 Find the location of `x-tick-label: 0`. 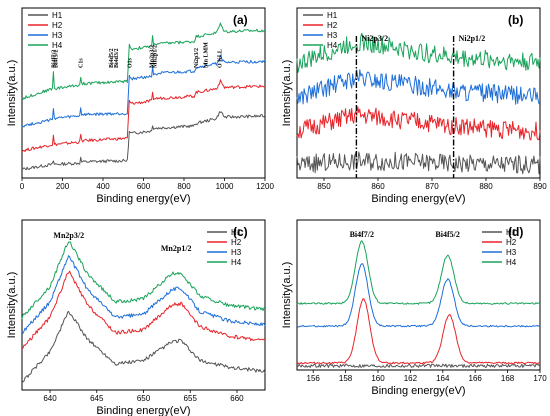

x-tick-label: 0 is located at coordinates (22, 186).